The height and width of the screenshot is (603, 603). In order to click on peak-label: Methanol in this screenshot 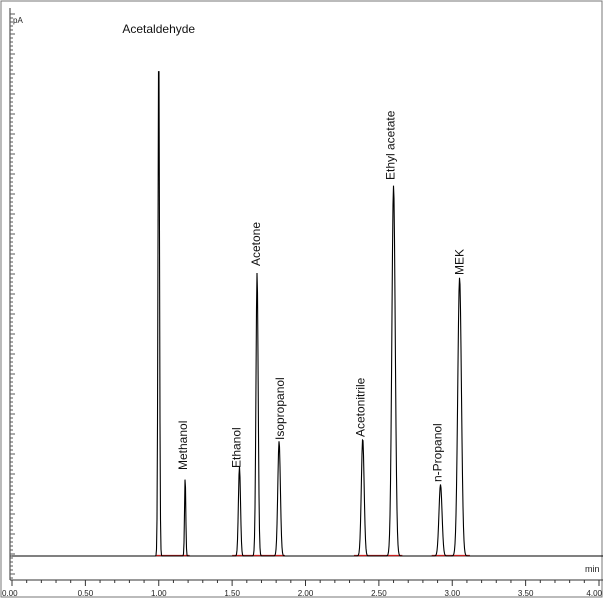, I will do `click(183, 445)`.